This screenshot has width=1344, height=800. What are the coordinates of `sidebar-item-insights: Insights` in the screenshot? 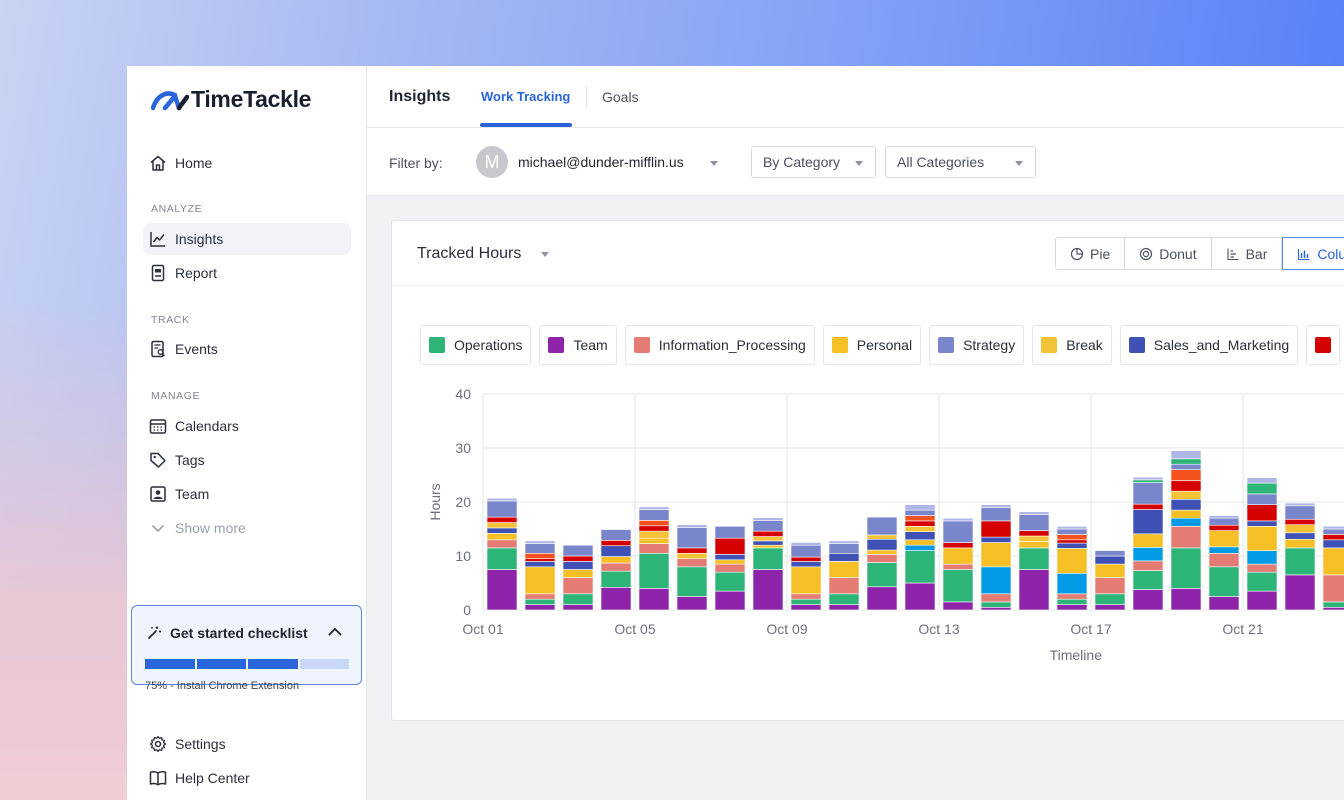 It's located at (247, 239).